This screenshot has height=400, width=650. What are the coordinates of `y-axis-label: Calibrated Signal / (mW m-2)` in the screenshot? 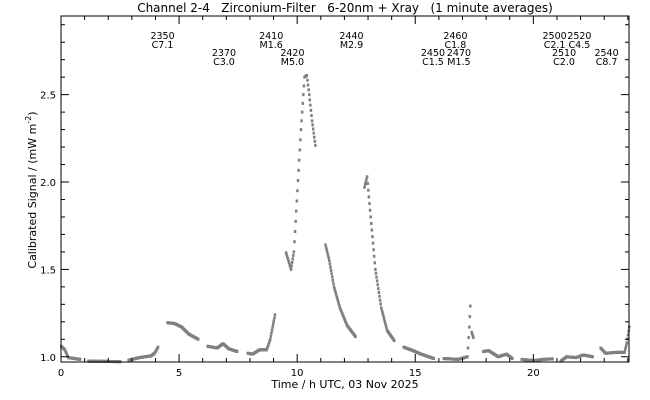 It's located at (31, 189).